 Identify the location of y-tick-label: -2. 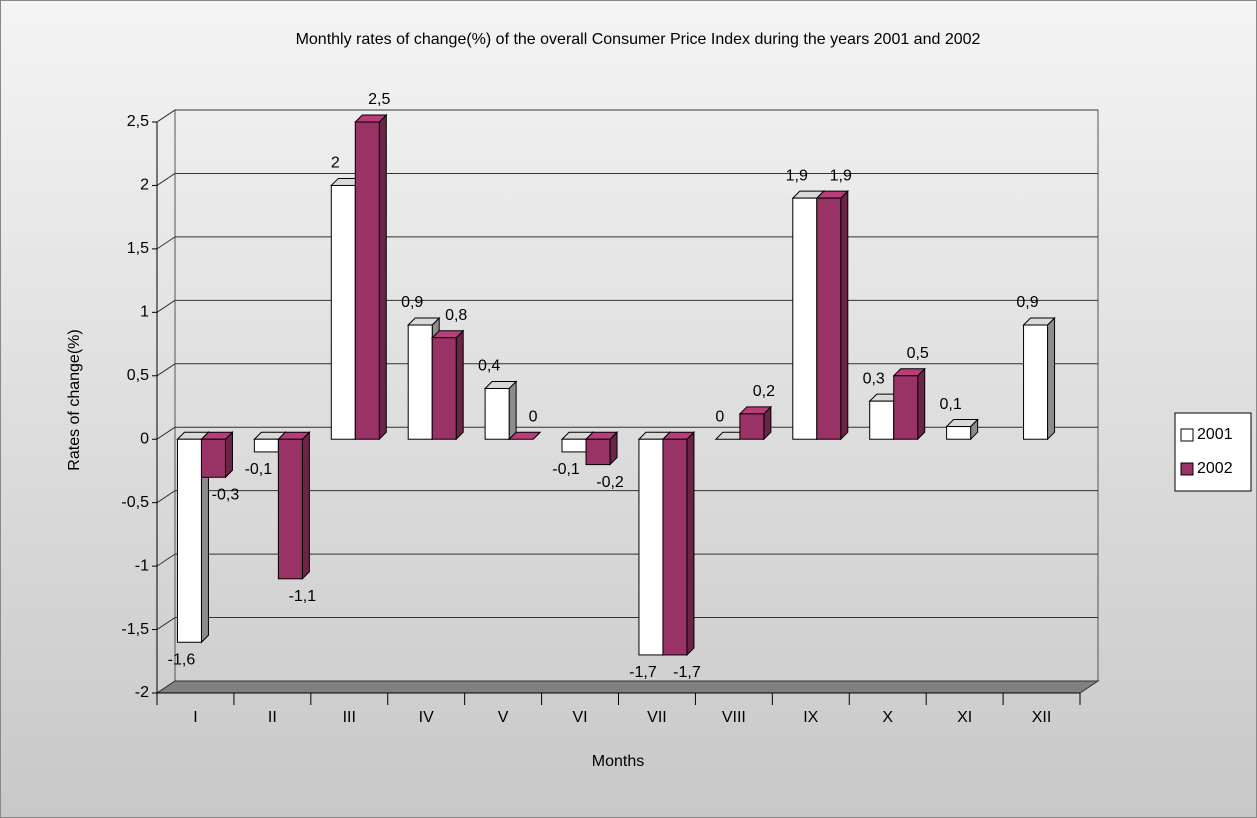
(142, 692).